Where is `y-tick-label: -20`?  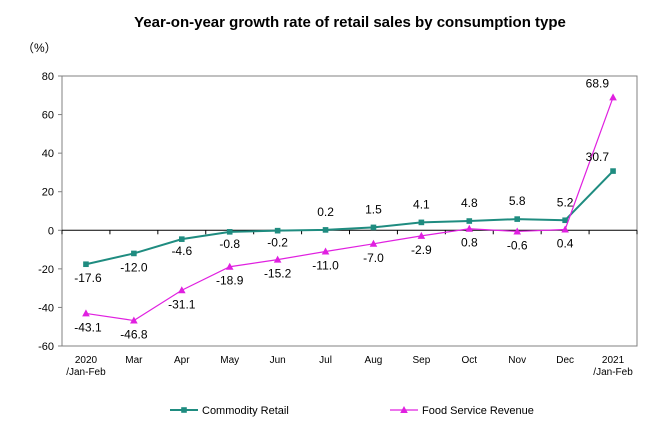
y-tick-label: -20 is located at coordinates (46, 270).